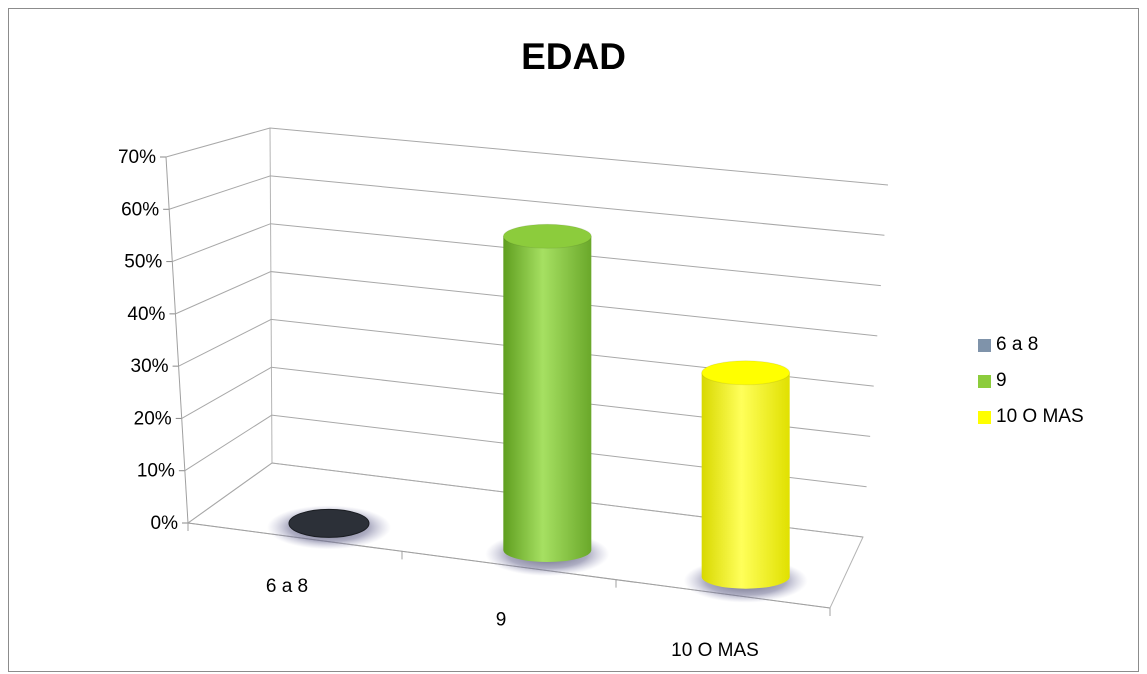 The image size is (1147, 674). What do you see at coordinates (153, 418) in the screenshot?
I see `y-tick-label: 20%` at bounding box center [153, 418].